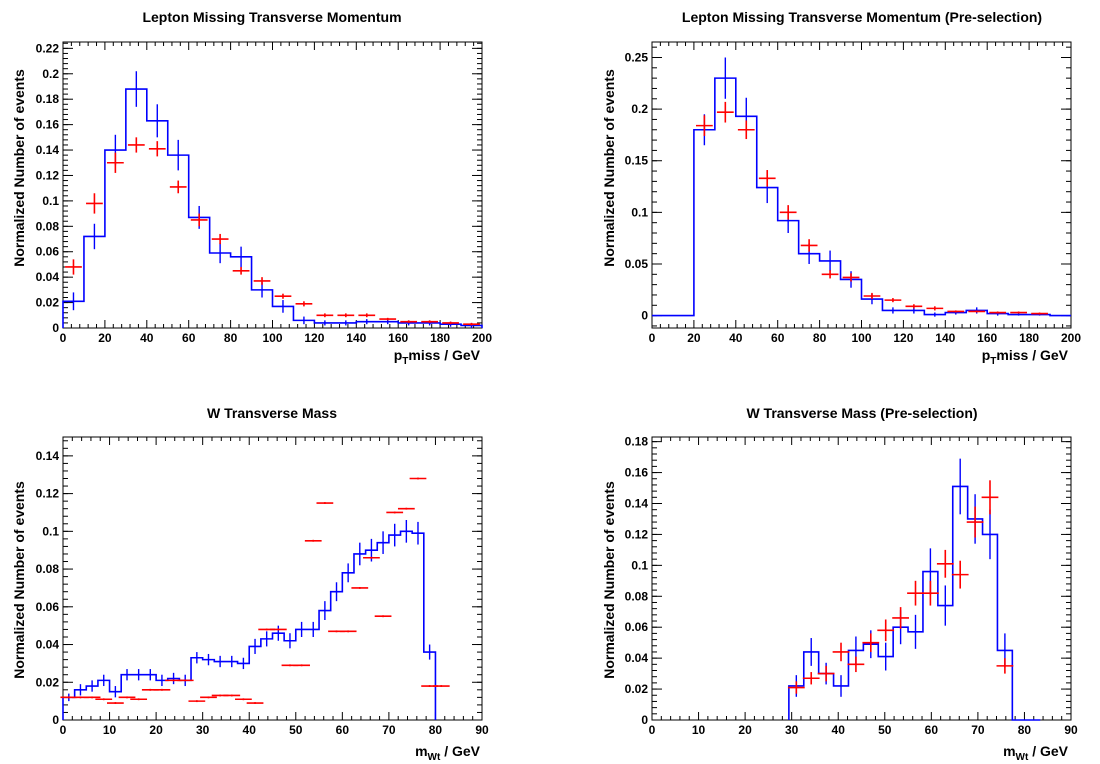 This screenshot has height=764, width=1100. Describe the element at coordinates (460, 751) in the screenshot. I see `x-axis-label-rest: / GeV` at that location.